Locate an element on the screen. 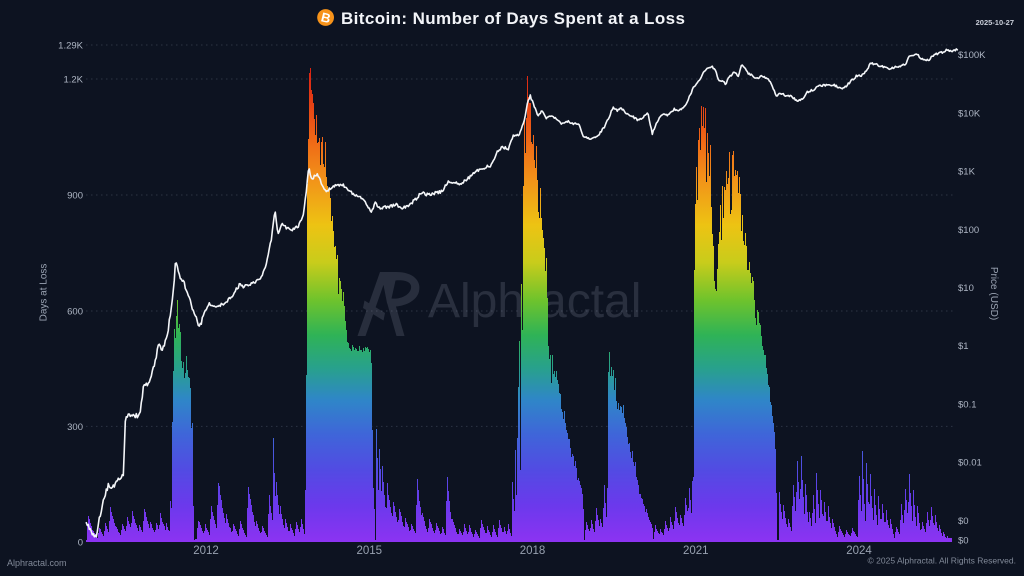  svg-text: 1.2K is located at coordinates (73, 80).